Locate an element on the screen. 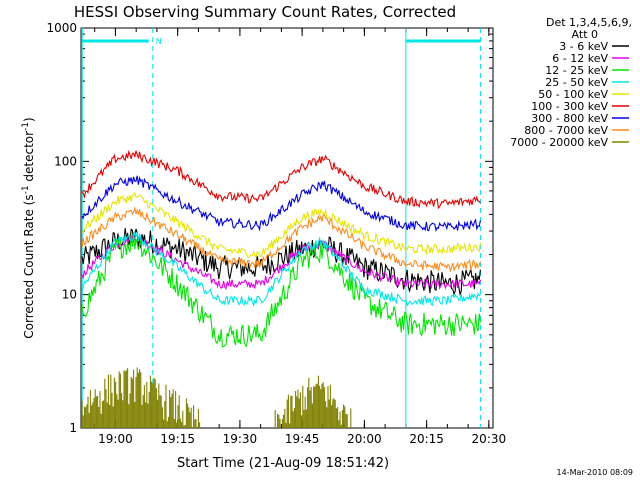 The width and height of the screenshot is (640, 480). legend-entry-label: 100 - 300 keV is located at coordinates (569, 106).